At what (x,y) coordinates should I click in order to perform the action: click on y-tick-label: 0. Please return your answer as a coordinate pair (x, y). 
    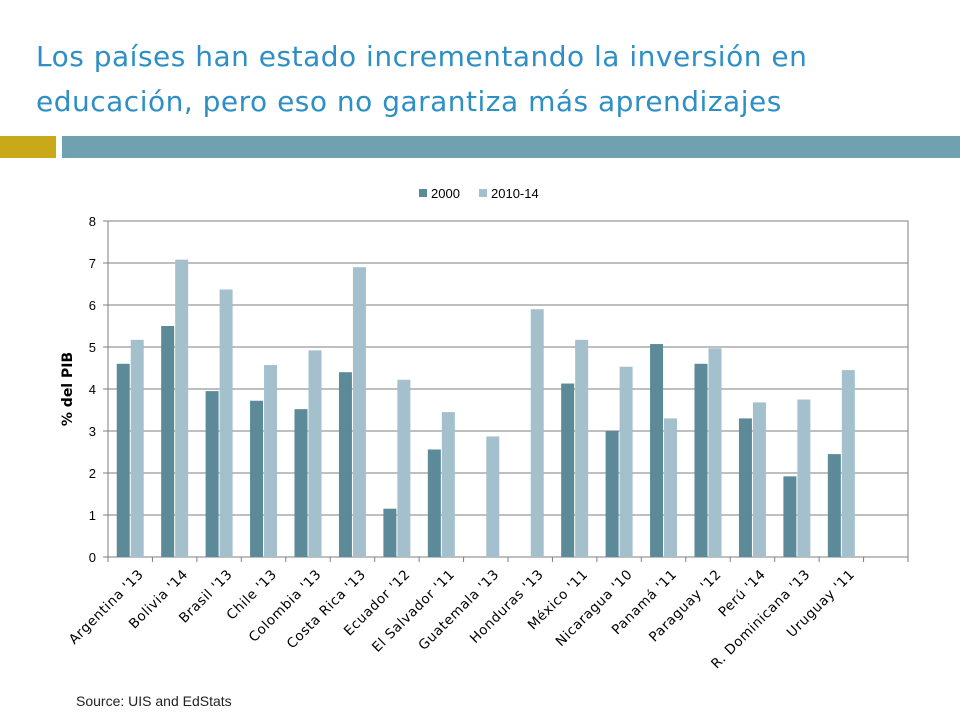
    Looking at the image, I should click on (92, 557).